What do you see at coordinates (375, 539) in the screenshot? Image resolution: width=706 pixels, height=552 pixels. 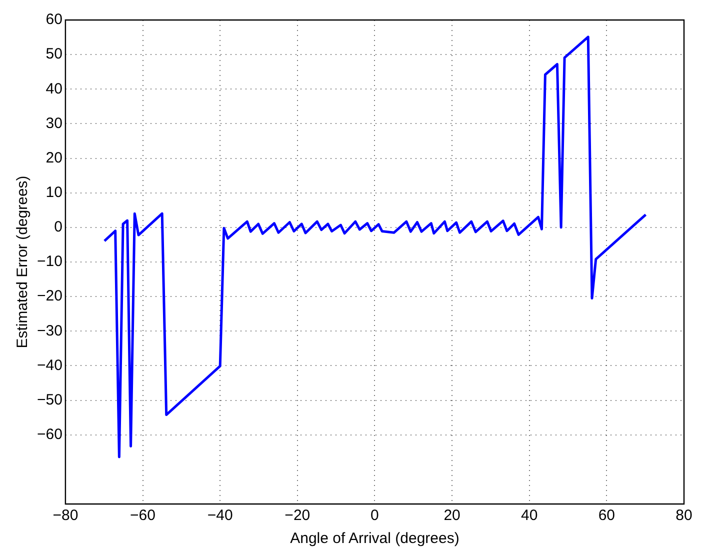 I see `x-axis-title: Angle of Arrival (degrees)` at bounding box center [375, 539].